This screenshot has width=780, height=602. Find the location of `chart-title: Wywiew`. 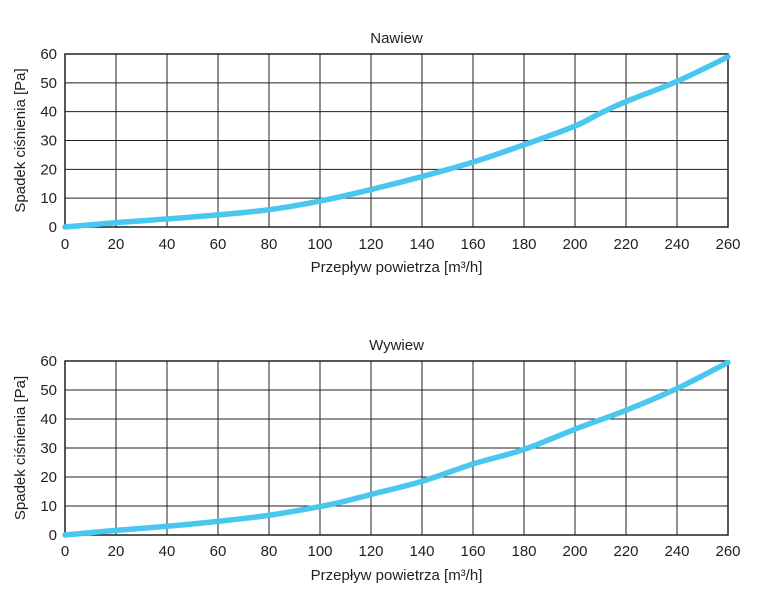

chart-title: Wywiew is located at coordinates (396, 345).